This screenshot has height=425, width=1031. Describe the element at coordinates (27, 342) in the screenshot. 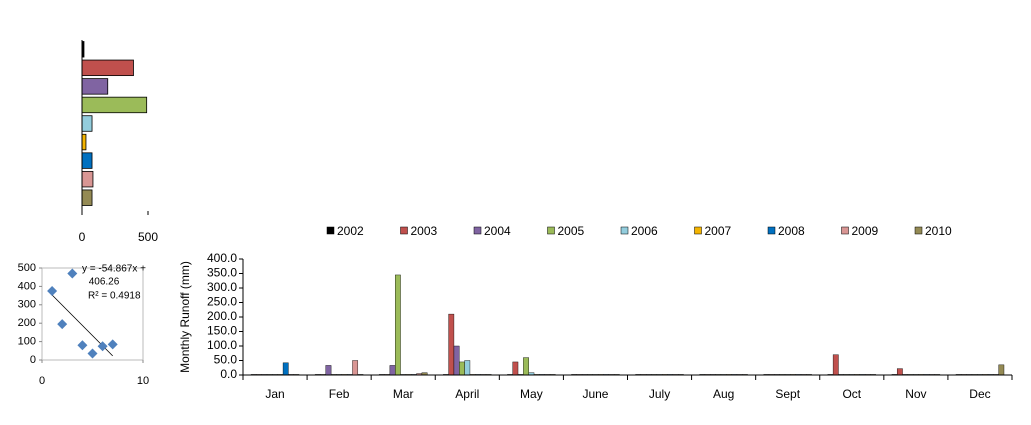

I see `y-tick-label: 100` at that location.